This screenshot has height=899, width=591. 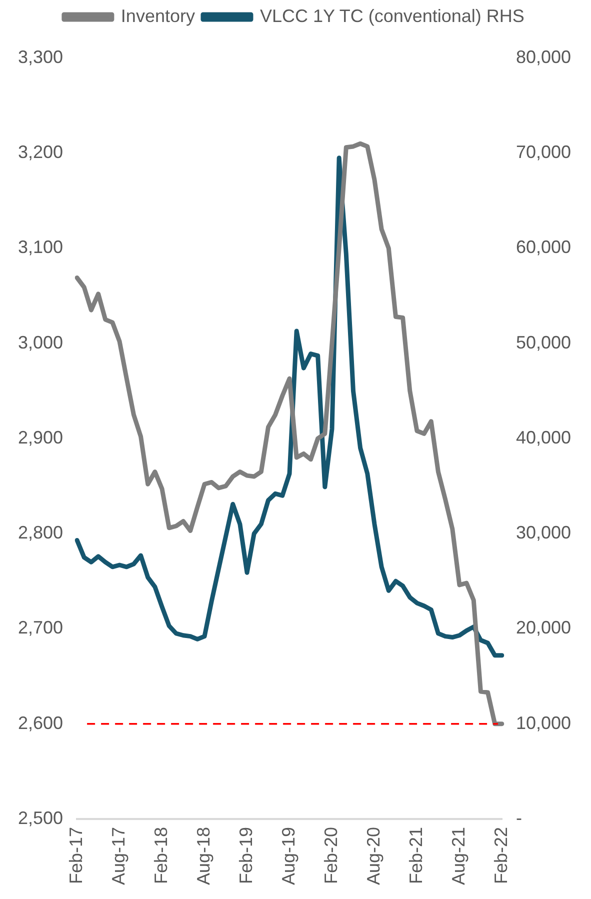 I want to click on y2-tick-label: 50,000, so click(x=544, y=342).